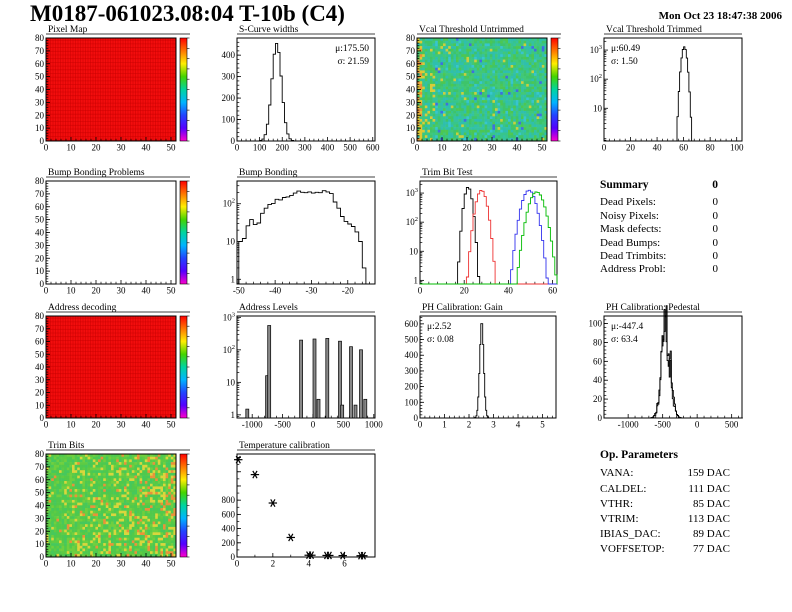  I want to click on plot-title: Vcal Threshold Trimmed, so click(654, 30).